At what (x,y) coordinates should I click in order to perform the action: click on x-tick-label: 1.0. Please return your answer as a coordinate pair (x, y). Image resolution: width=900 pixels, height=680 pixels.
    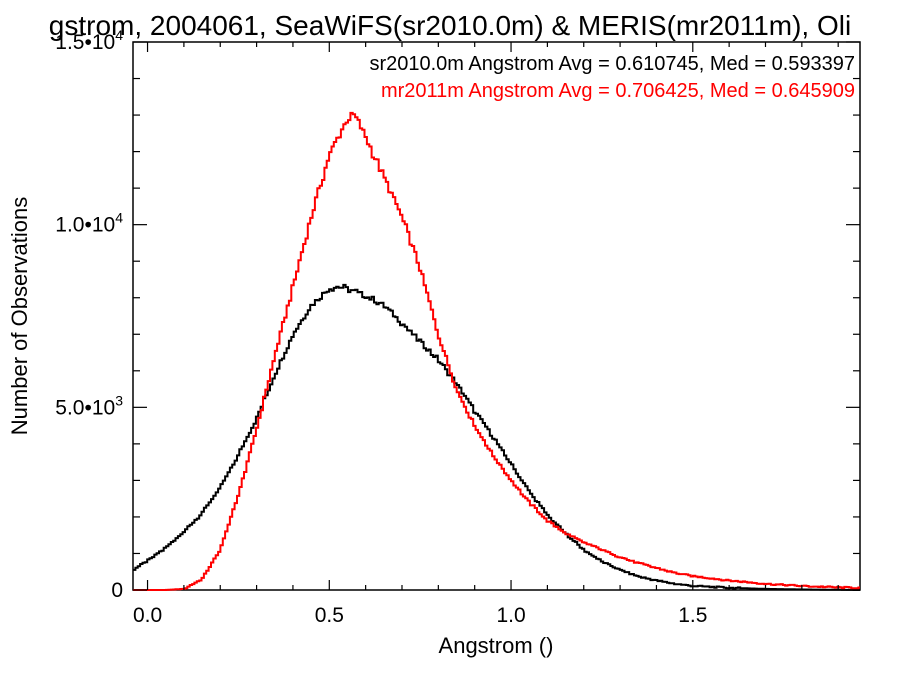
    Looking at the image, I should click on (510, 615).